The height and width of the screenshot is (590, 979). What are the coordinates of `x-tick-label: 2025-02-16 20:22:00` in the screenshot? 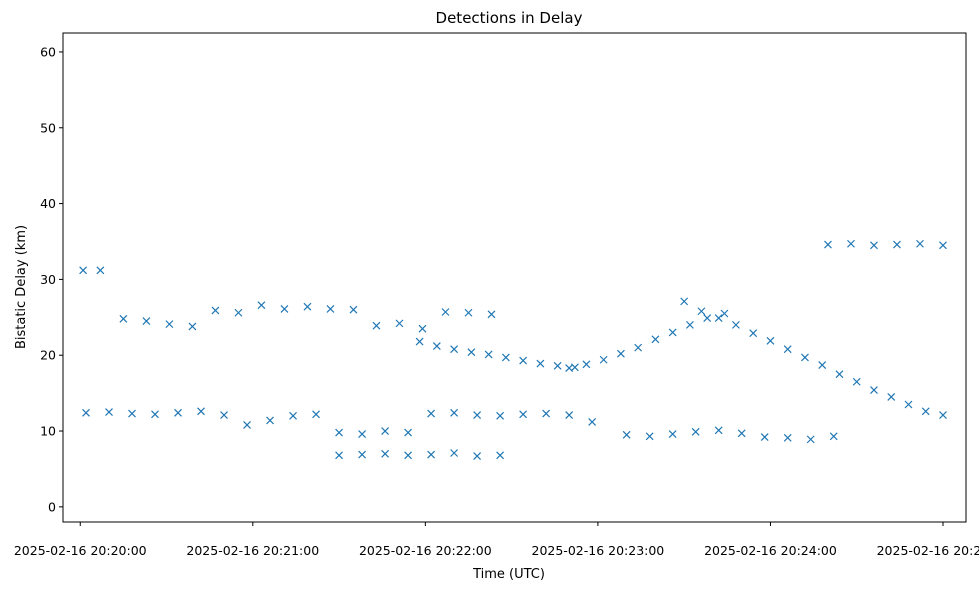 It's located at (425, 550).